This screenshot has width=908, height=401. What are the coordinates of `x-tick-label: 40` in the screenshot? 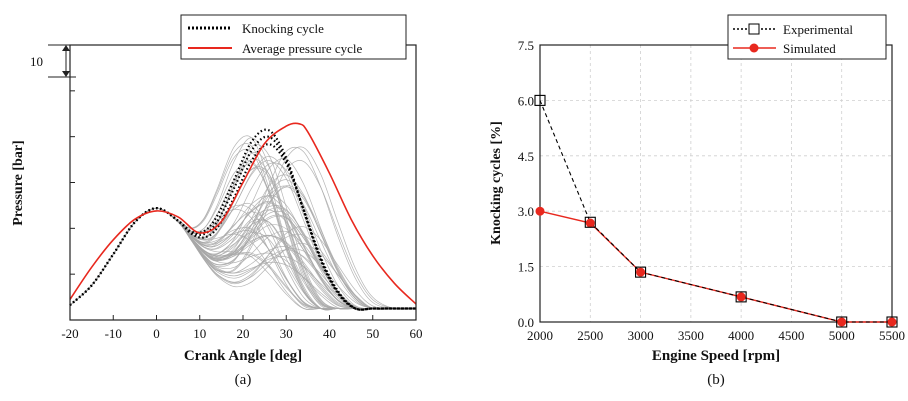 It's located at (329, 333).